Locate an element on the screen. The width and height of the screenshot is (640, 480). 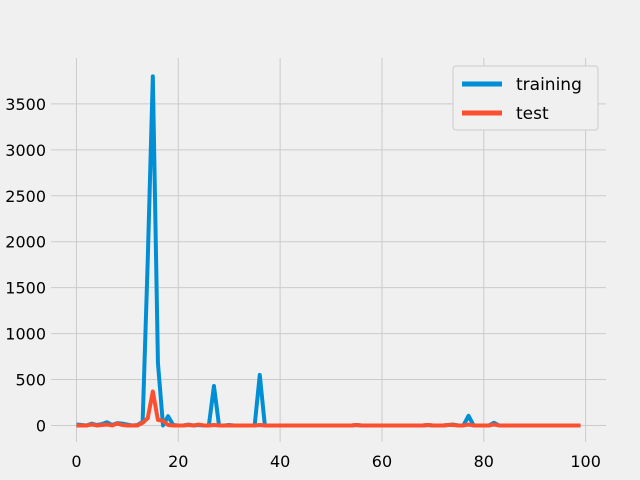
y-tick-label: 2500 is located at coordinates (25, 196).